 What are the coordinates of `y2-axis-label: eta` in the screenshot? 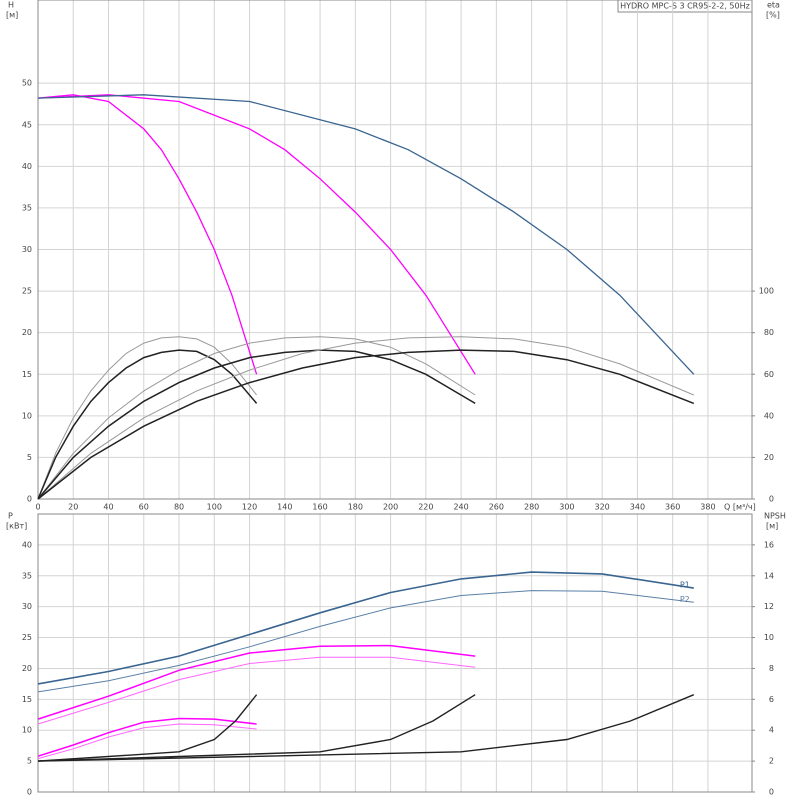 It's located at (773, 5).